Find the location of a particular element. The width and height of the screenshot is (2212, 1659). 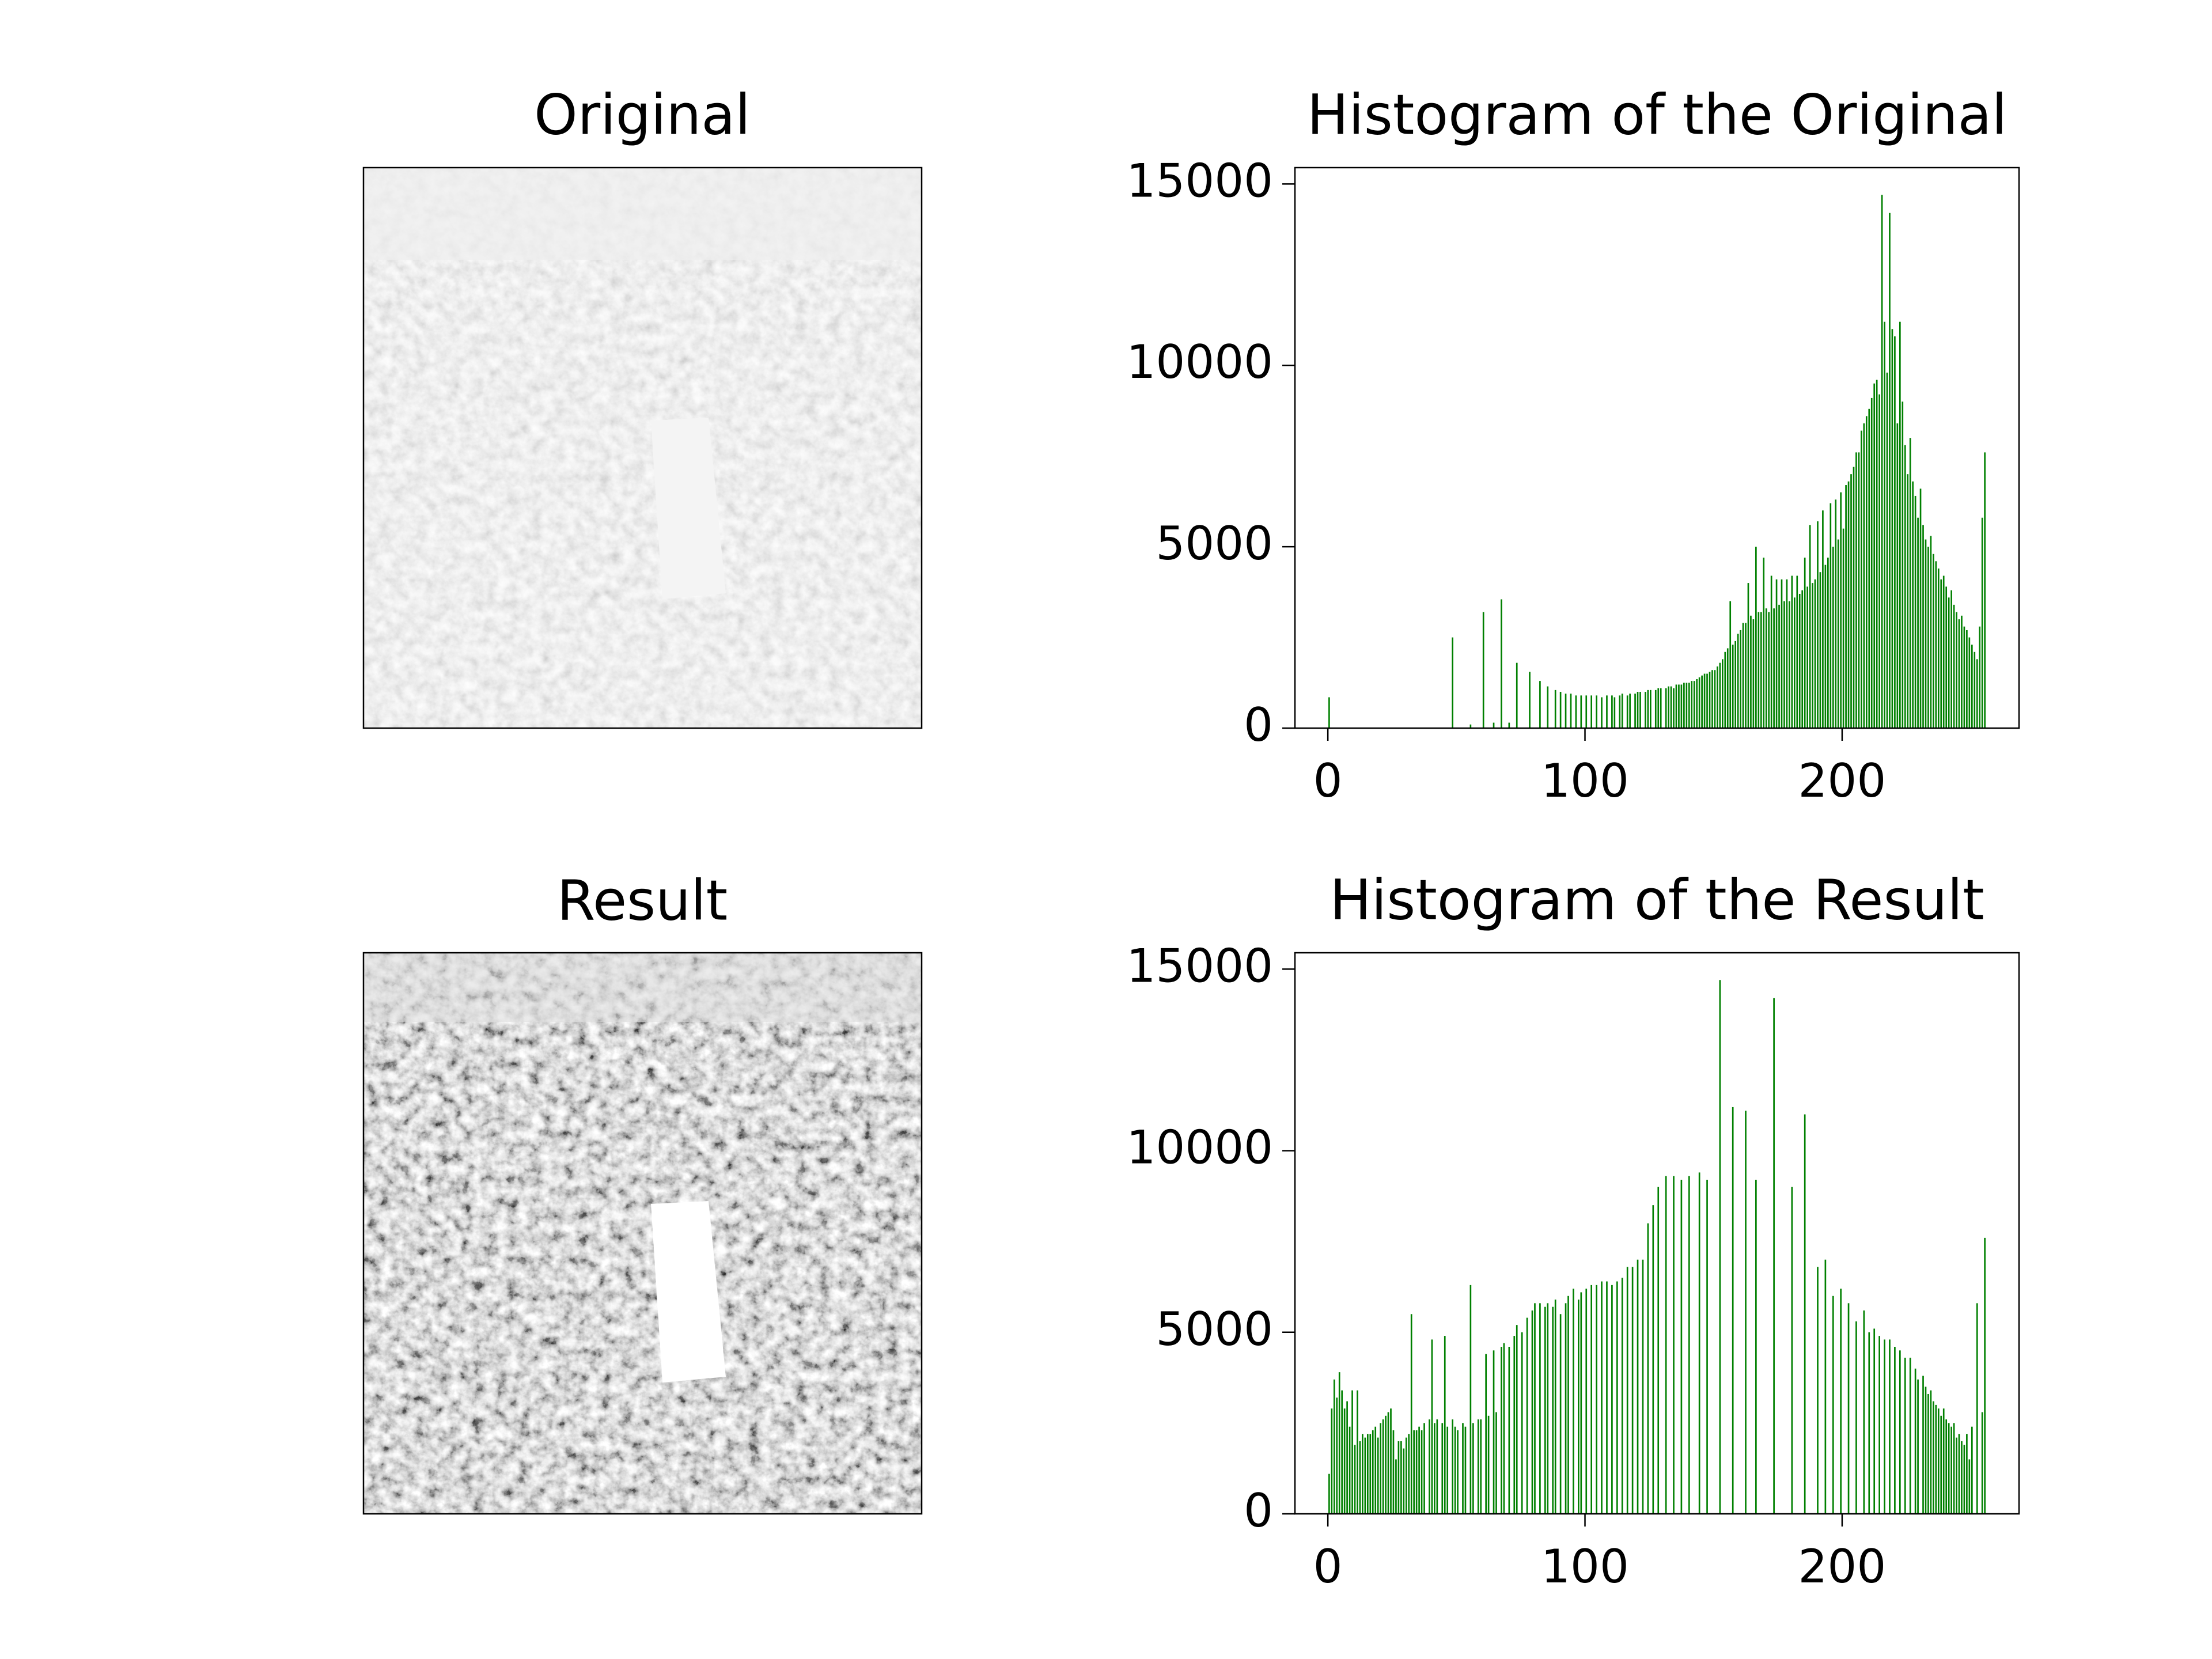

y-tick-label: 0 is located at coordinates (1258, 1510).